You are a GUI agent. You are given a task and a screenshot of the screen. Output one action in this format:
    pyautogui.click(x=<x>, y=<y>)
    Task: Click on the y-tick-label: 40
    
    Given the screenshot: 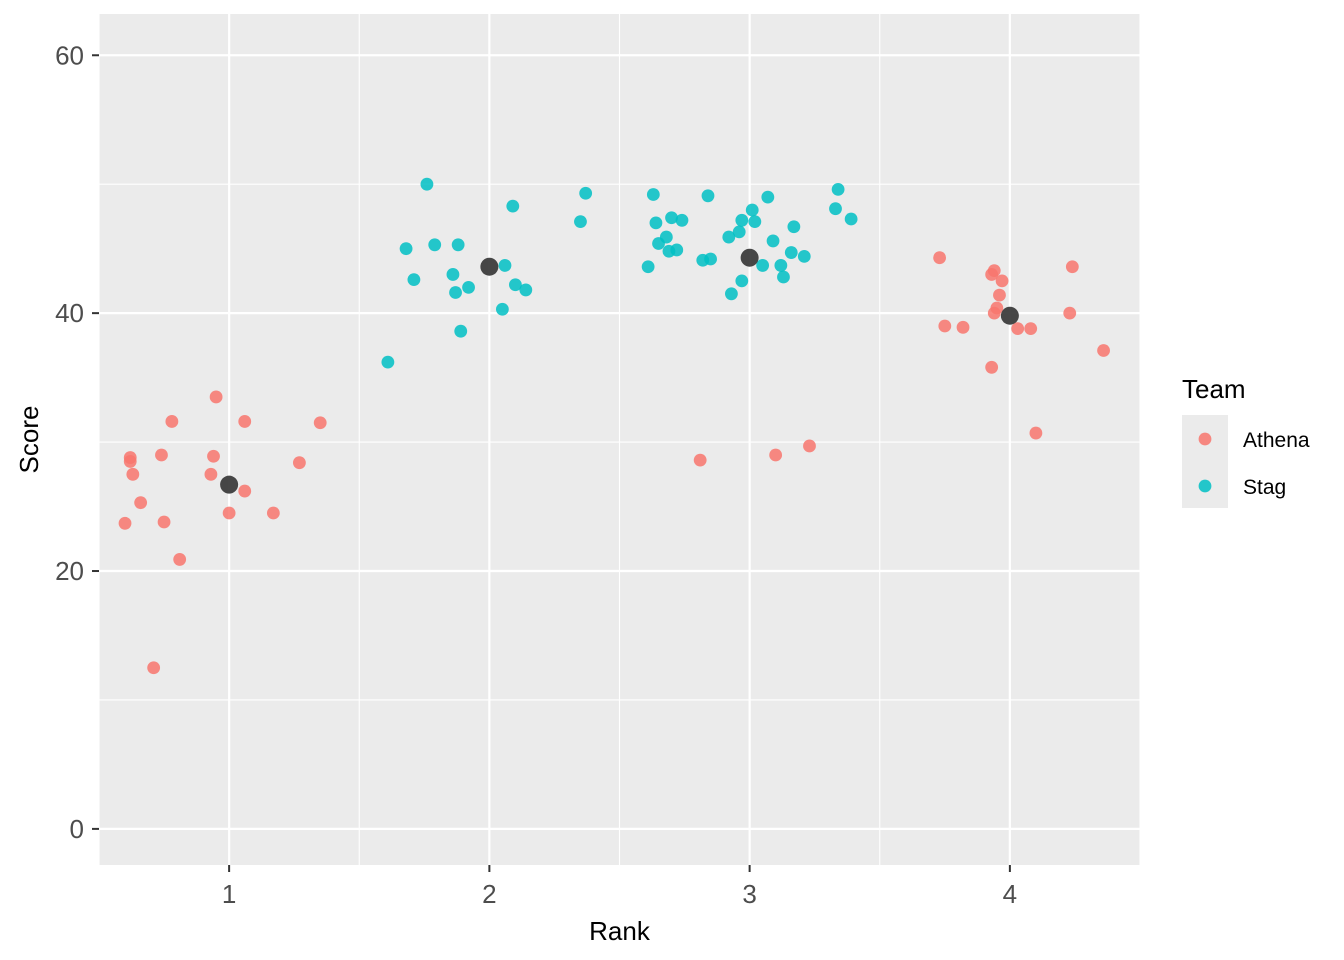 What is the action you would take?
    pyautogui.click(x=69, y=313)
    